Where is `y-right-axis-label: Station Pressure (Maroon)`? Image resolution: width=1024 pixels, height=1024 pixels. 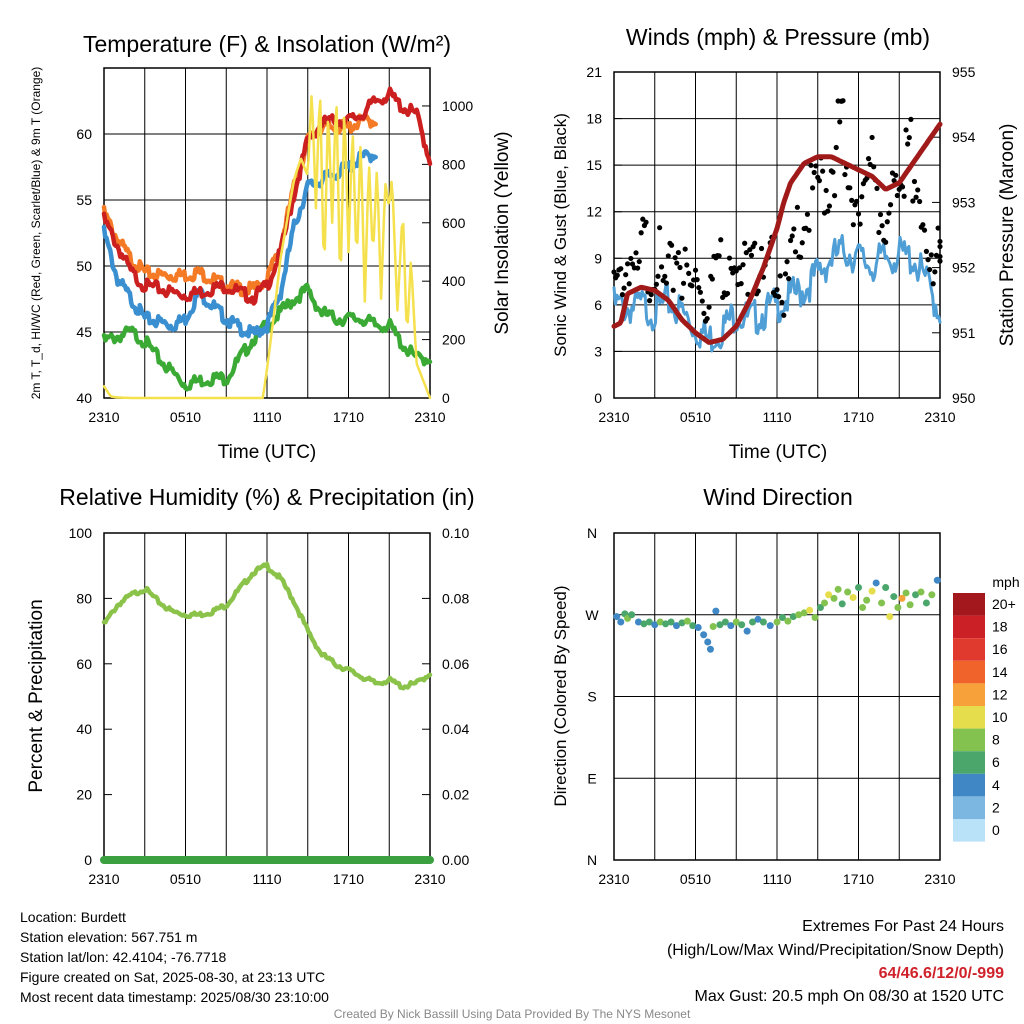
y-right-axis-label: Station Pressure (Maroon) is located at coordinates (1007, 235).